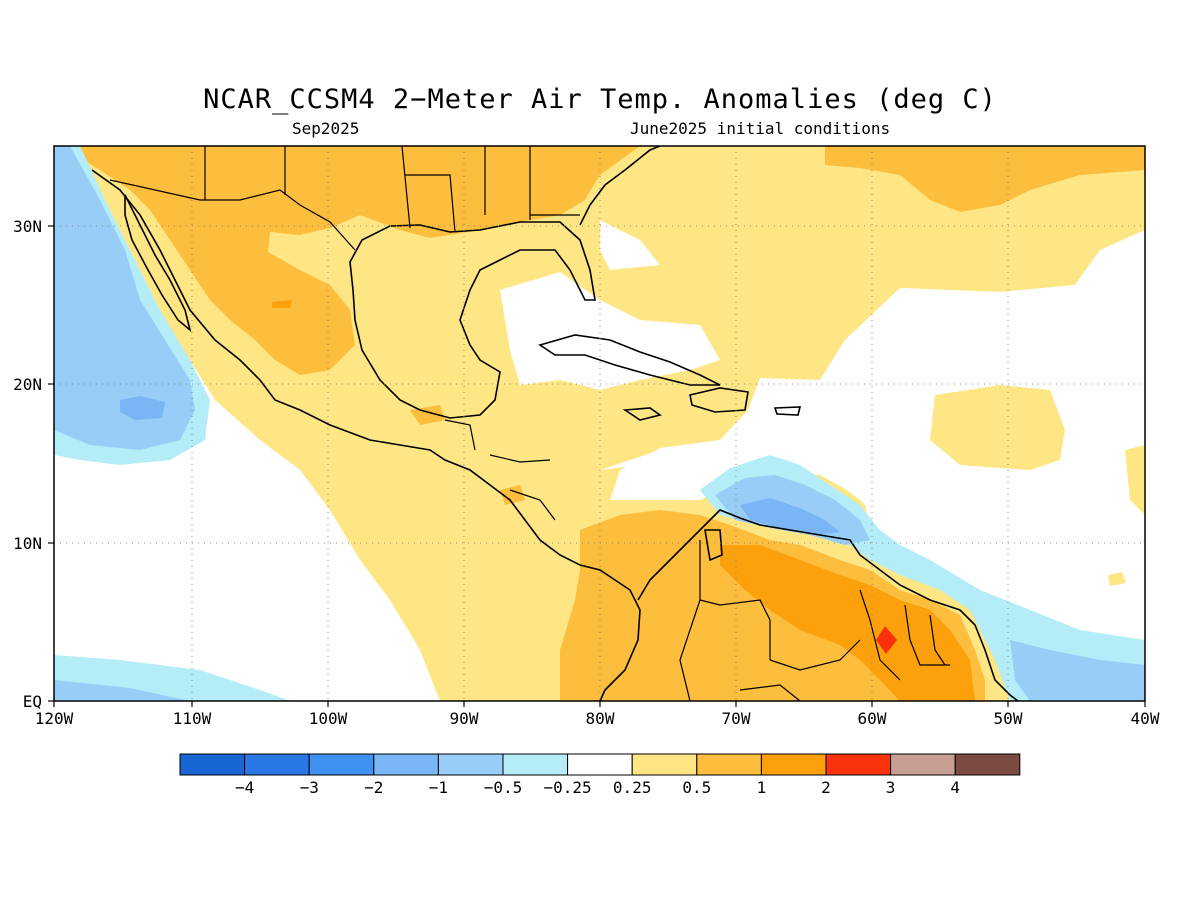 Image resolution: width=1200 pixels, height=900 pixels. Describe the element at coordinates (328, 718) in the screenshot. I see `lon-label: 100W` at that location.